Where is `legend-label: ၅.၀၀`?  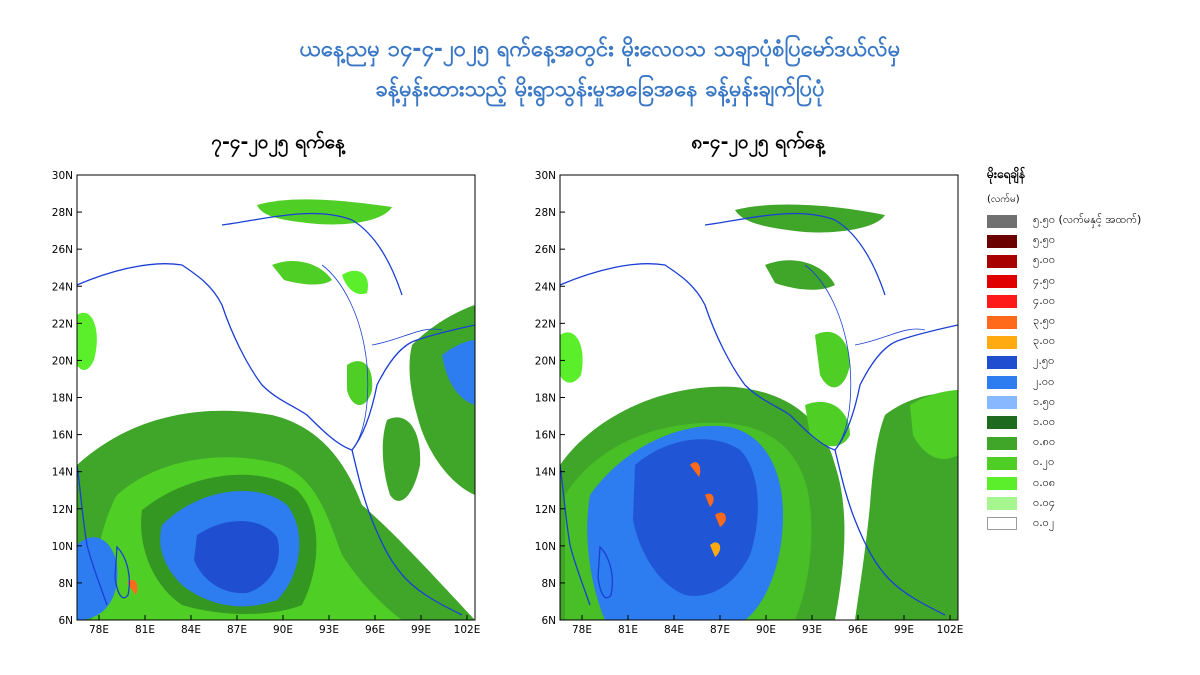
legend-label: ၅.၀၀ is located at coordinates (1044, 260).